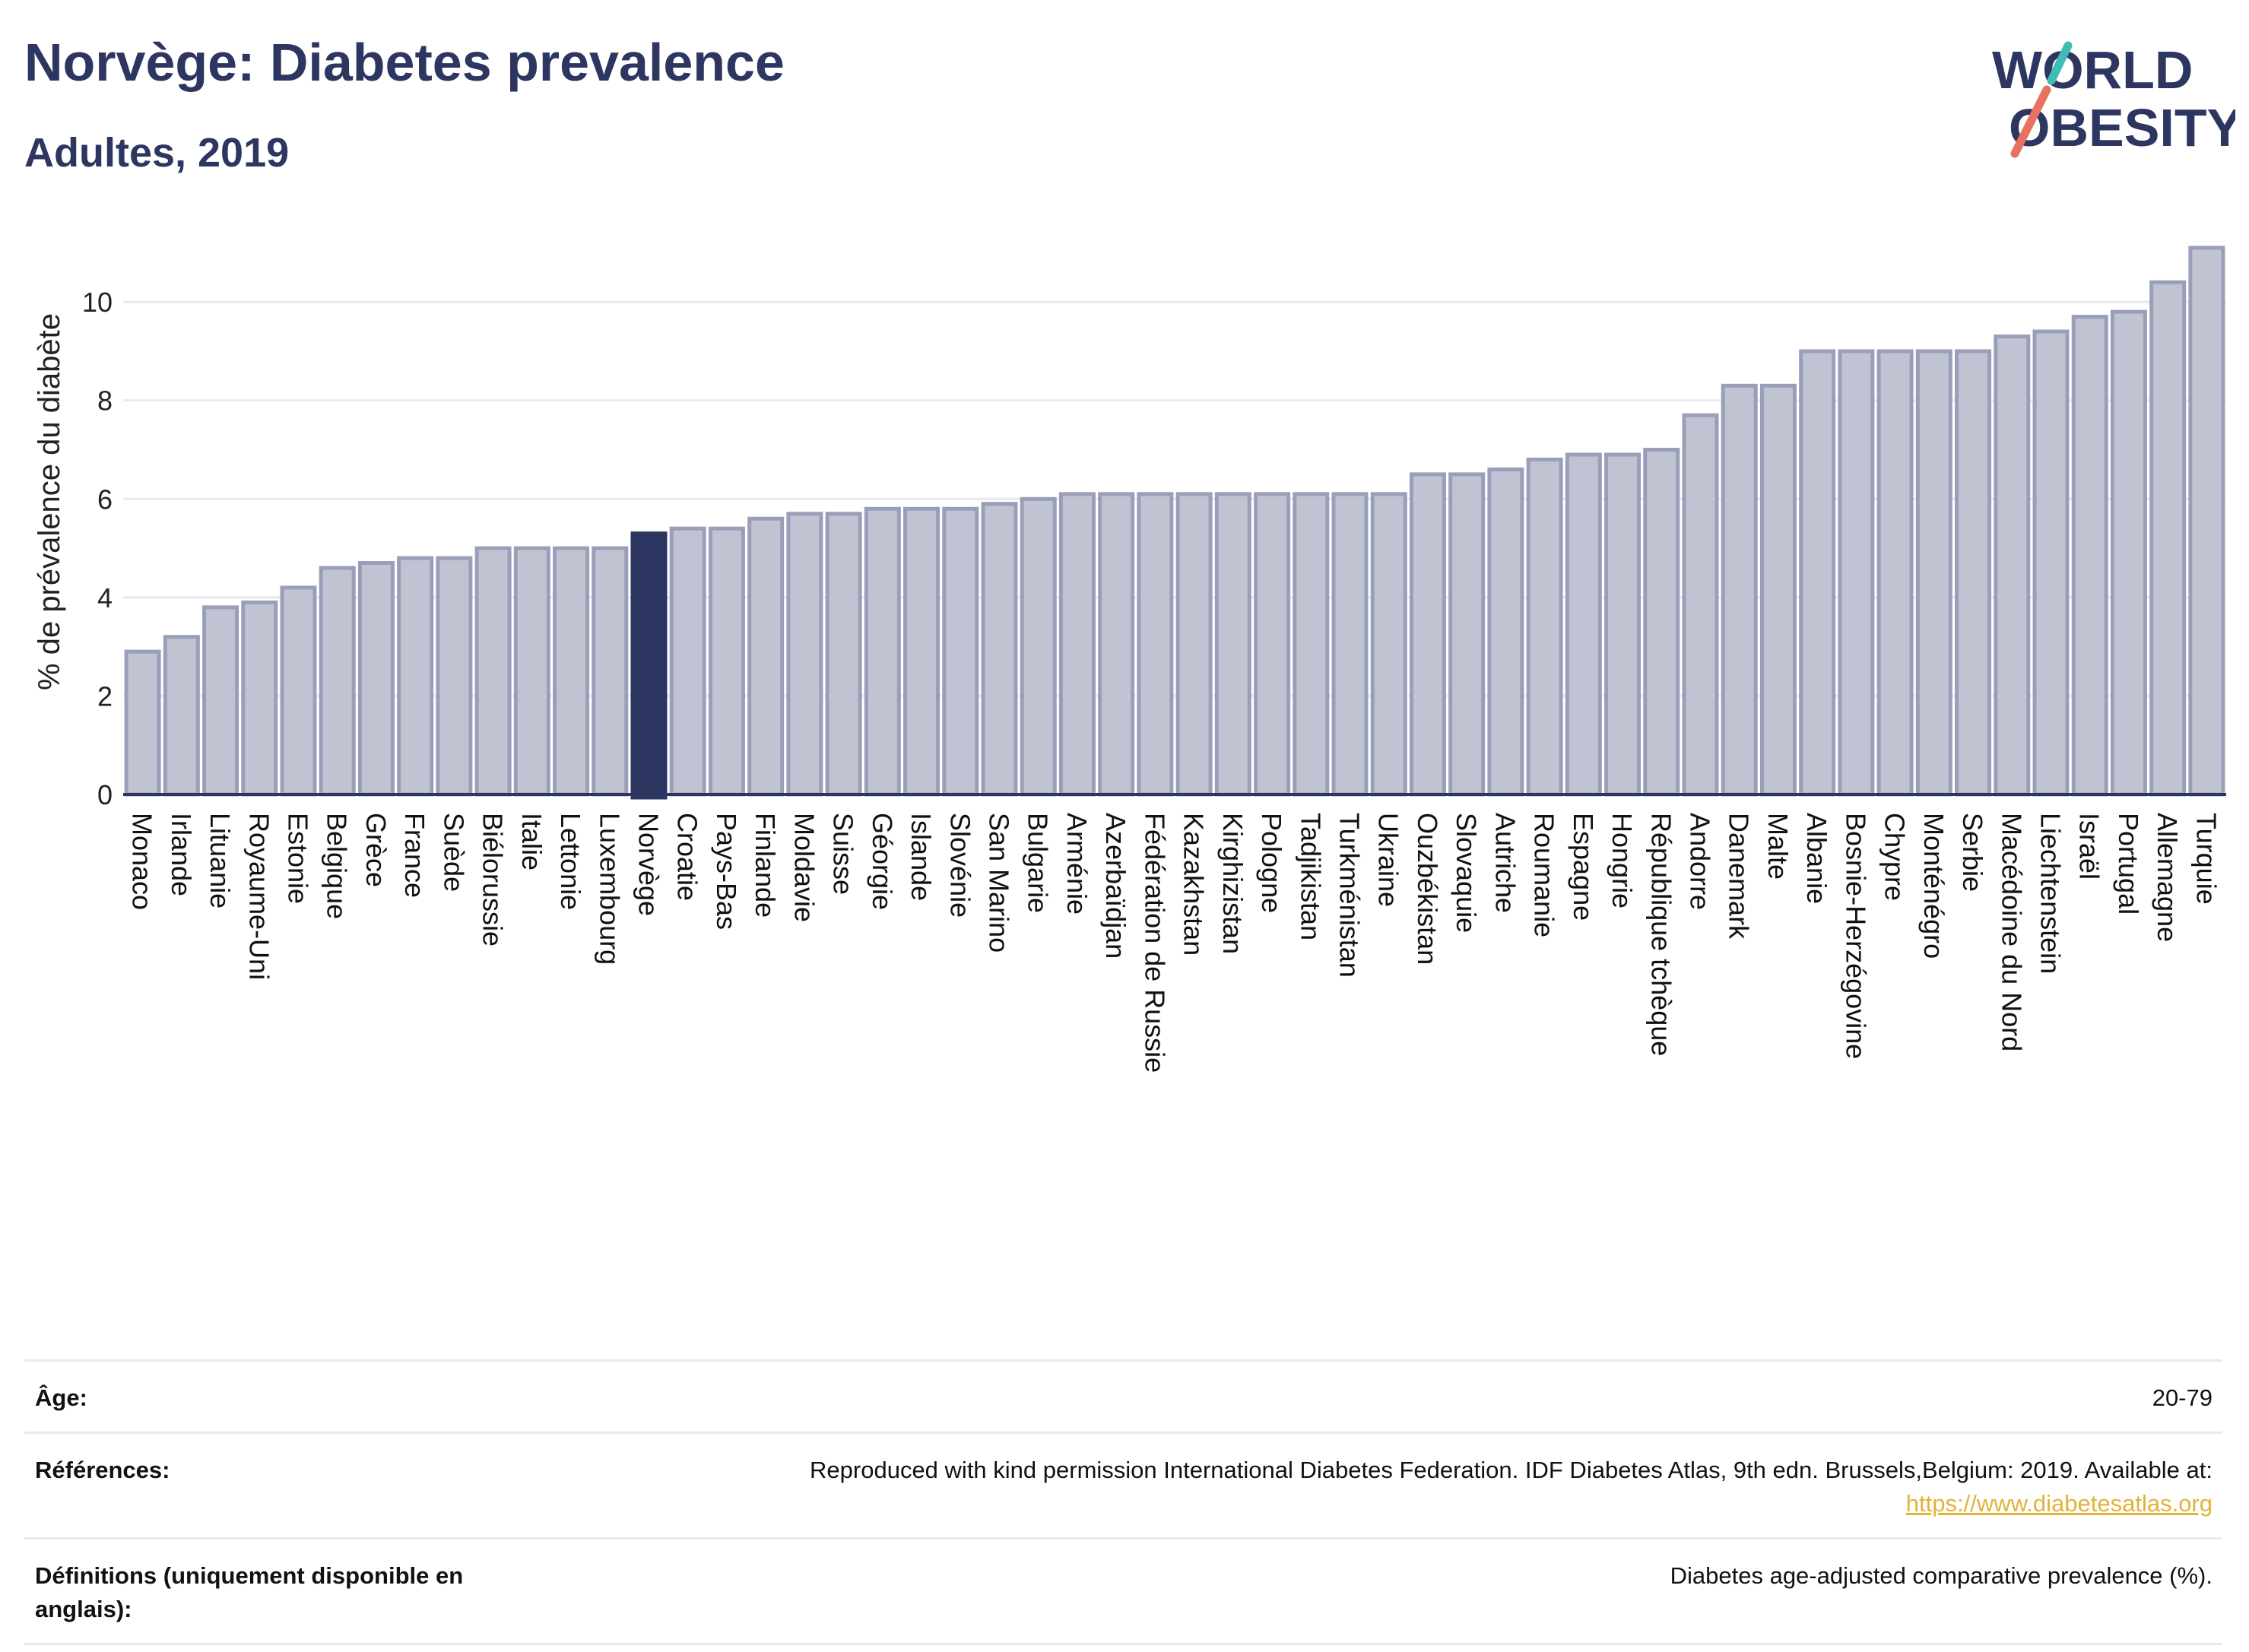 The width and height of the screenshot is (2249, 1652). Describe the element at coordinates (414, 855) in the screenshot. I see `x-category-label: France` at that location.